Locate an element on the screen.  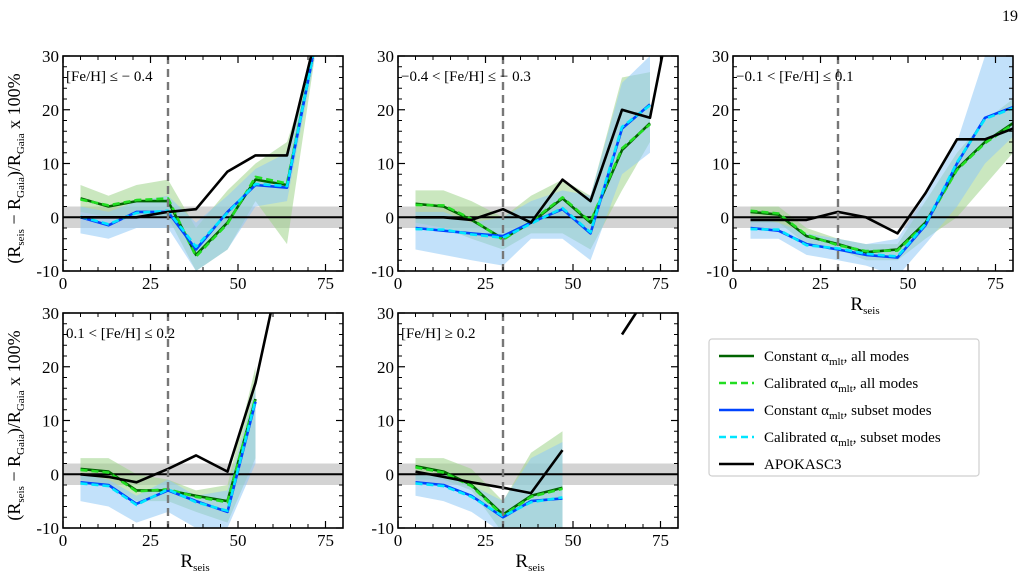
y-axis-label: (Rseis − RGaia)/RGaia x 100% is located at coordinates (15, 425).